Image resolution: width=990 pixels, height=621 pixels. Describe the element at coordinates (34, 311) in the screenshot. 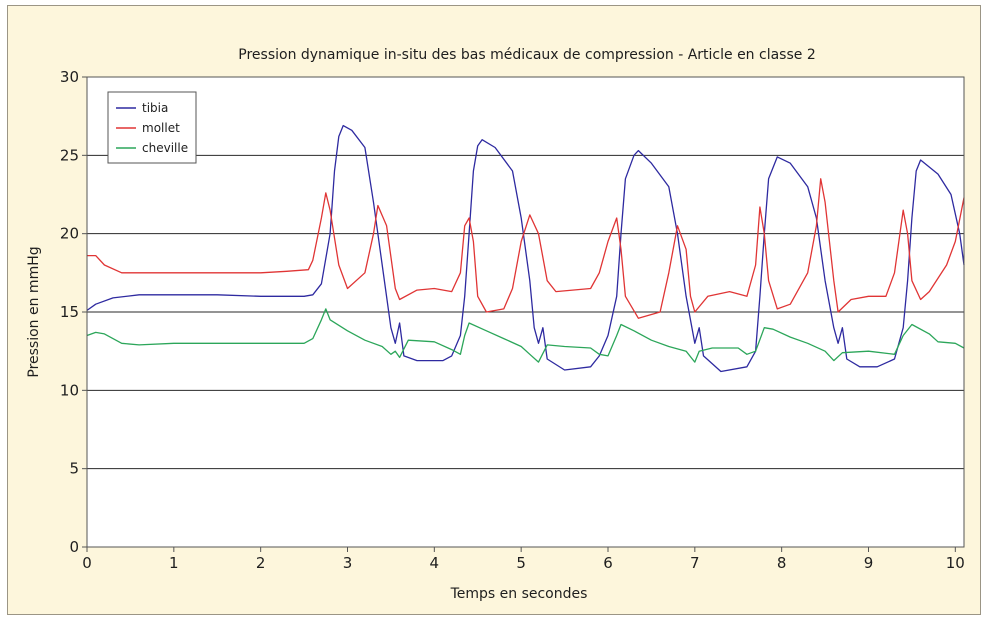

I see `y-axis-title: Pression en mmHg` at that location.